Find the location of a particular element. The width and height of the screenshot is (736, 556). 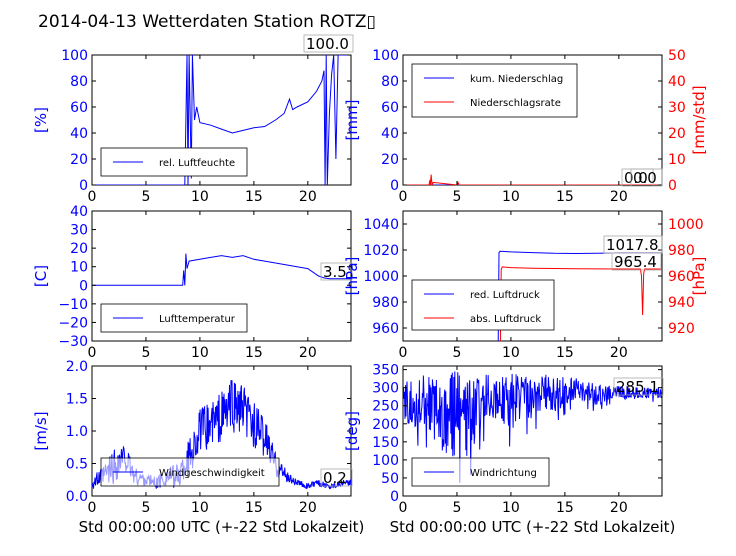

y-axis-label: [C] is located at coordinates (41, 276).